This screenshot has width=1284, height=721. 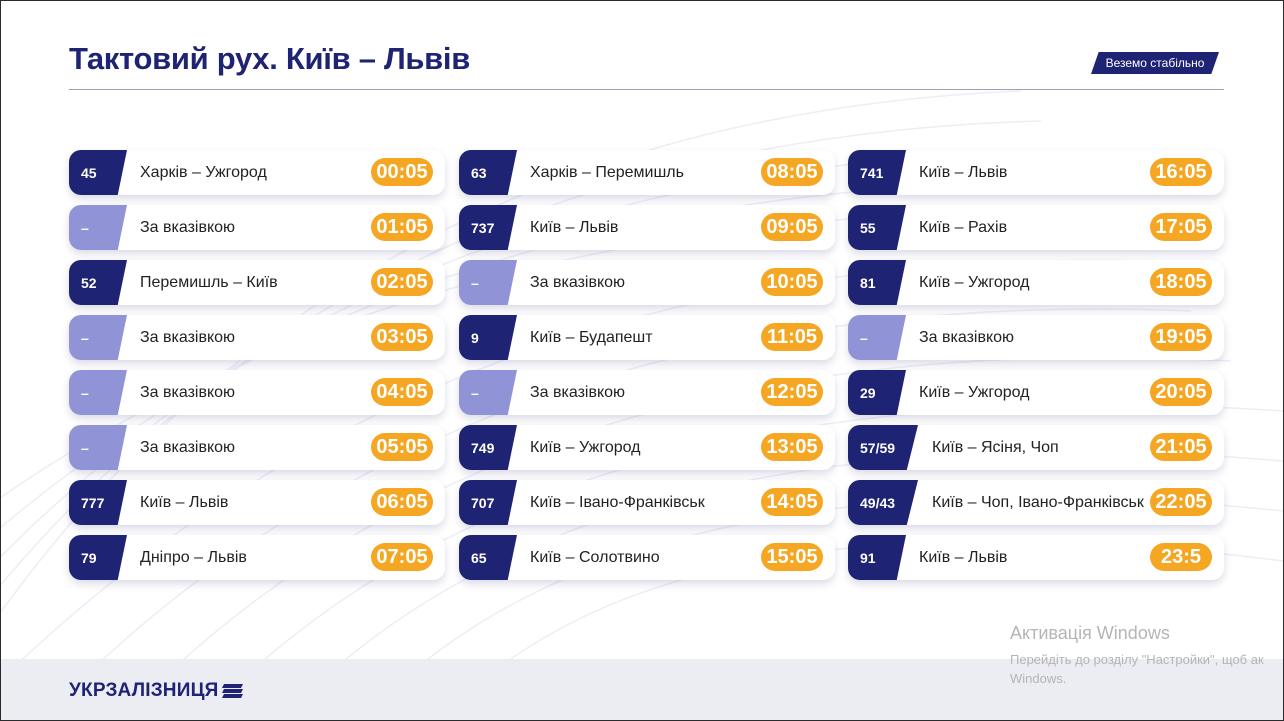 I want to click on train-number-tag: 63, so click(x=488, y=172).